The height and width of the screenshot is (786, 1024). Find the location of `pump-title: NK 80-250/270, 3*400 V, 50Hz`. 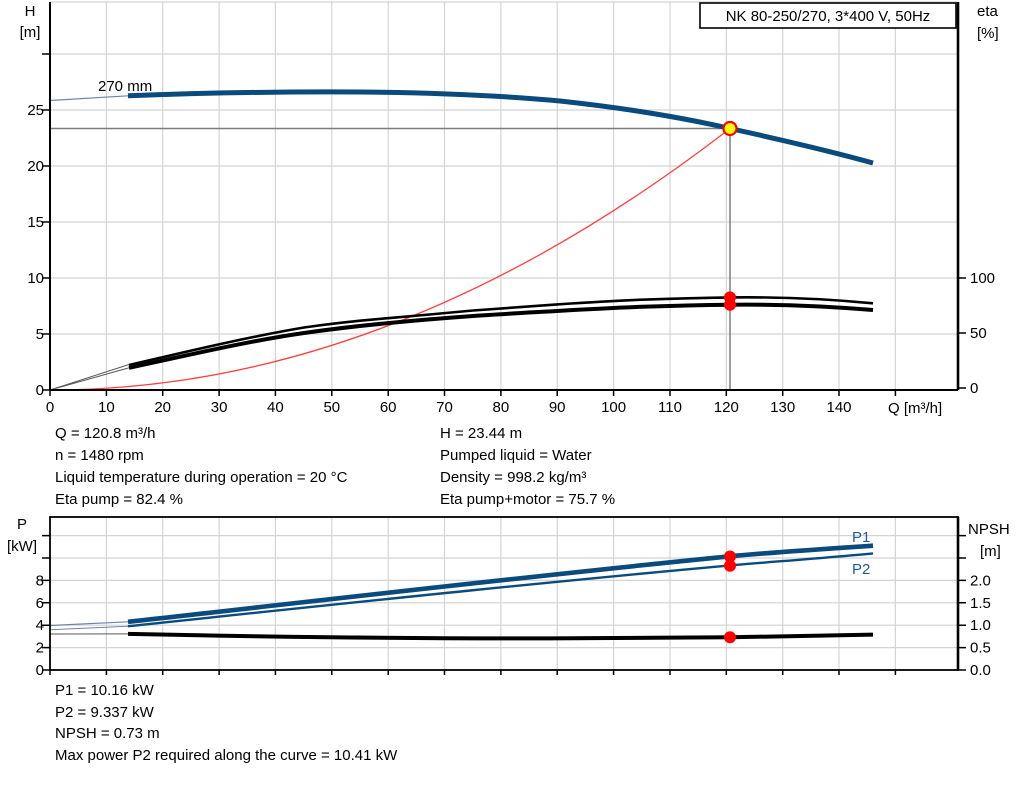

pump-title: NK 80-250/270, 3*400 V, 50Hz is located at coordinates (828, 16).